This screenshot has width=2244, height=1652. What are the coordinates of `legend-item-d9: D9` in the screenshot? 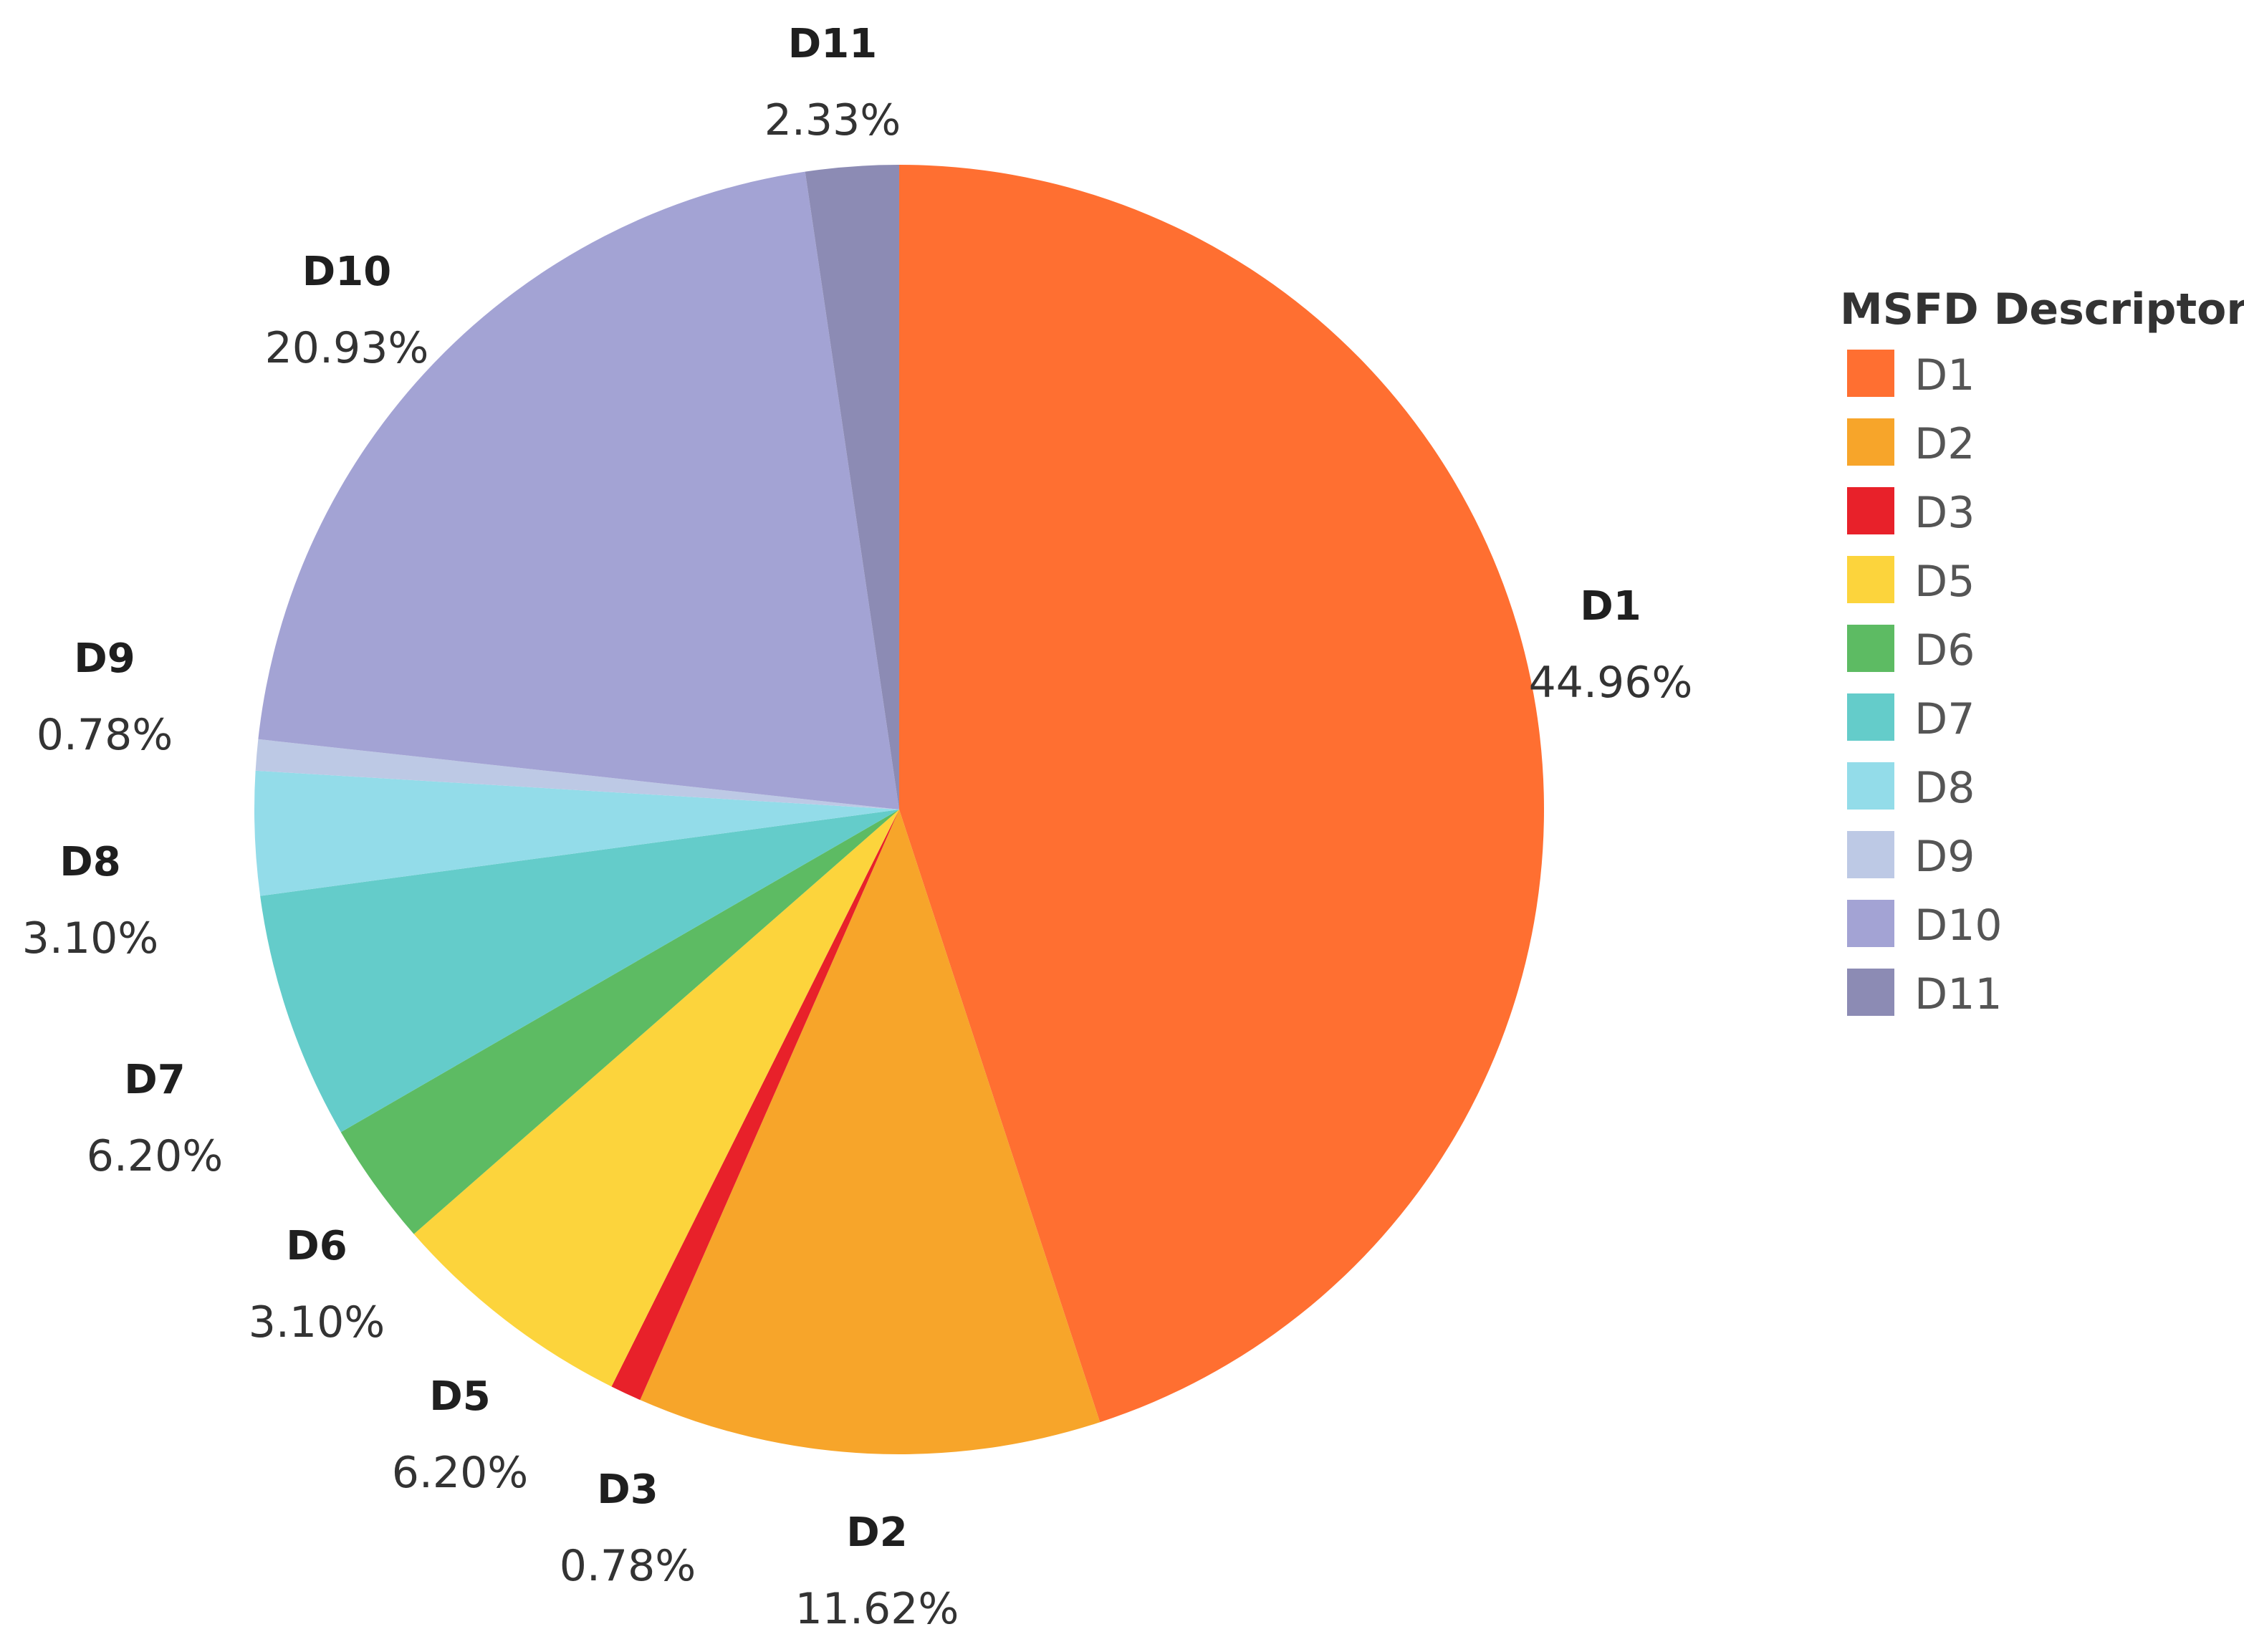 It's located at (1911, 856).